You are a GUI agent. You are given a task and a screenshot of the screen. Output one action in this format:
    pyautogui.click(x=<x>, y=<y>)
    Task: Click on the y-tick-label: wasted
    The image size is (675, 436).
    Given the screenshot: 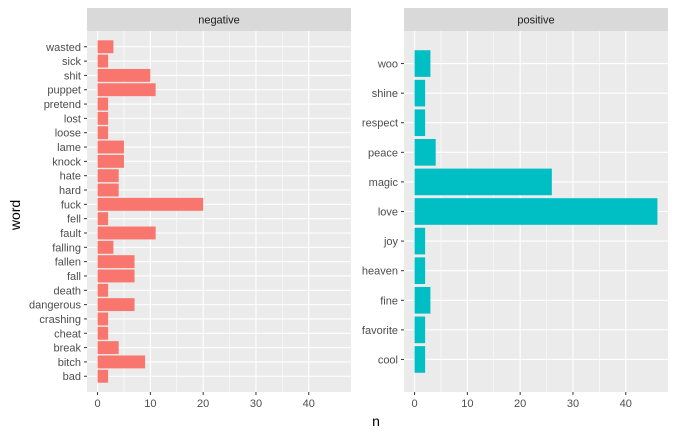 What is the action you would take?
    pyautogui.click(x=63, y=48)
    